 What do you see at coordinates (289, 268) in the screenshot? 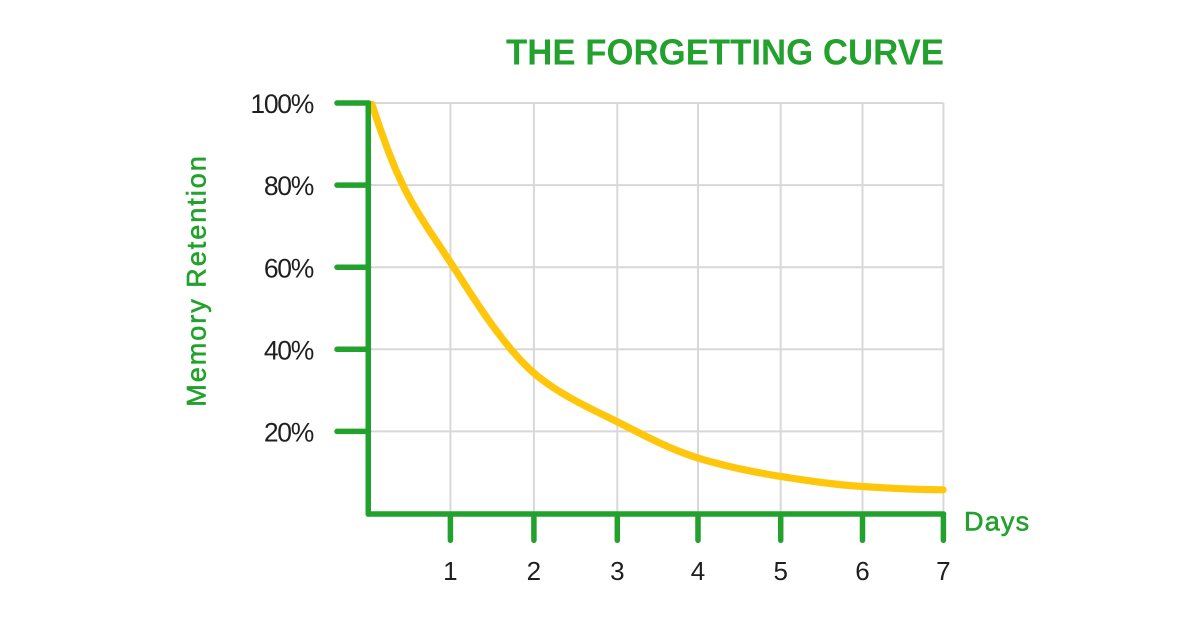
I see `svg-text: 60%` at bounding box center [289, 268].